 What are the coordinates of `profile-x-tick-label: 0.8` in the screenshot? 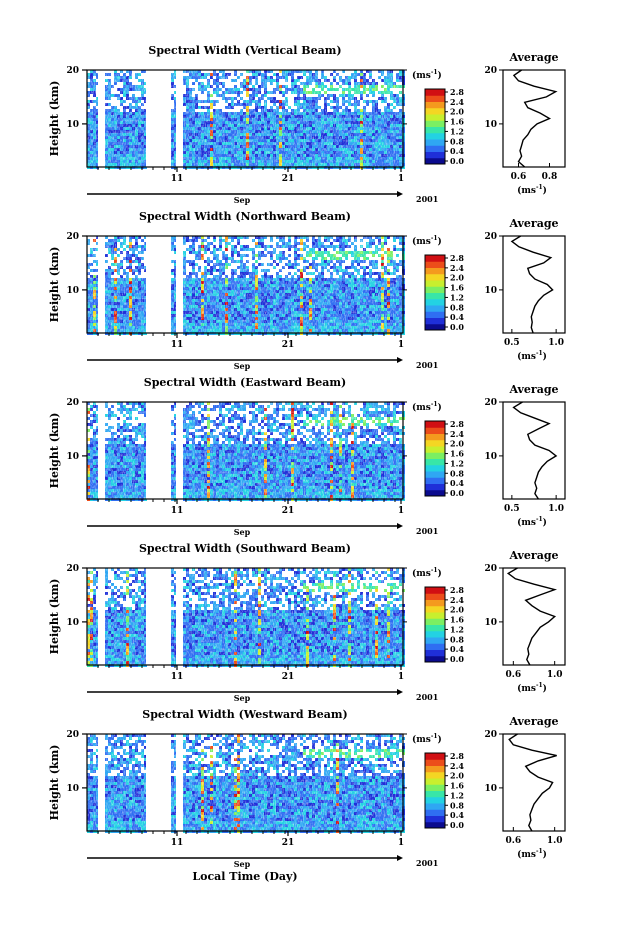 It's located at (550, 177).